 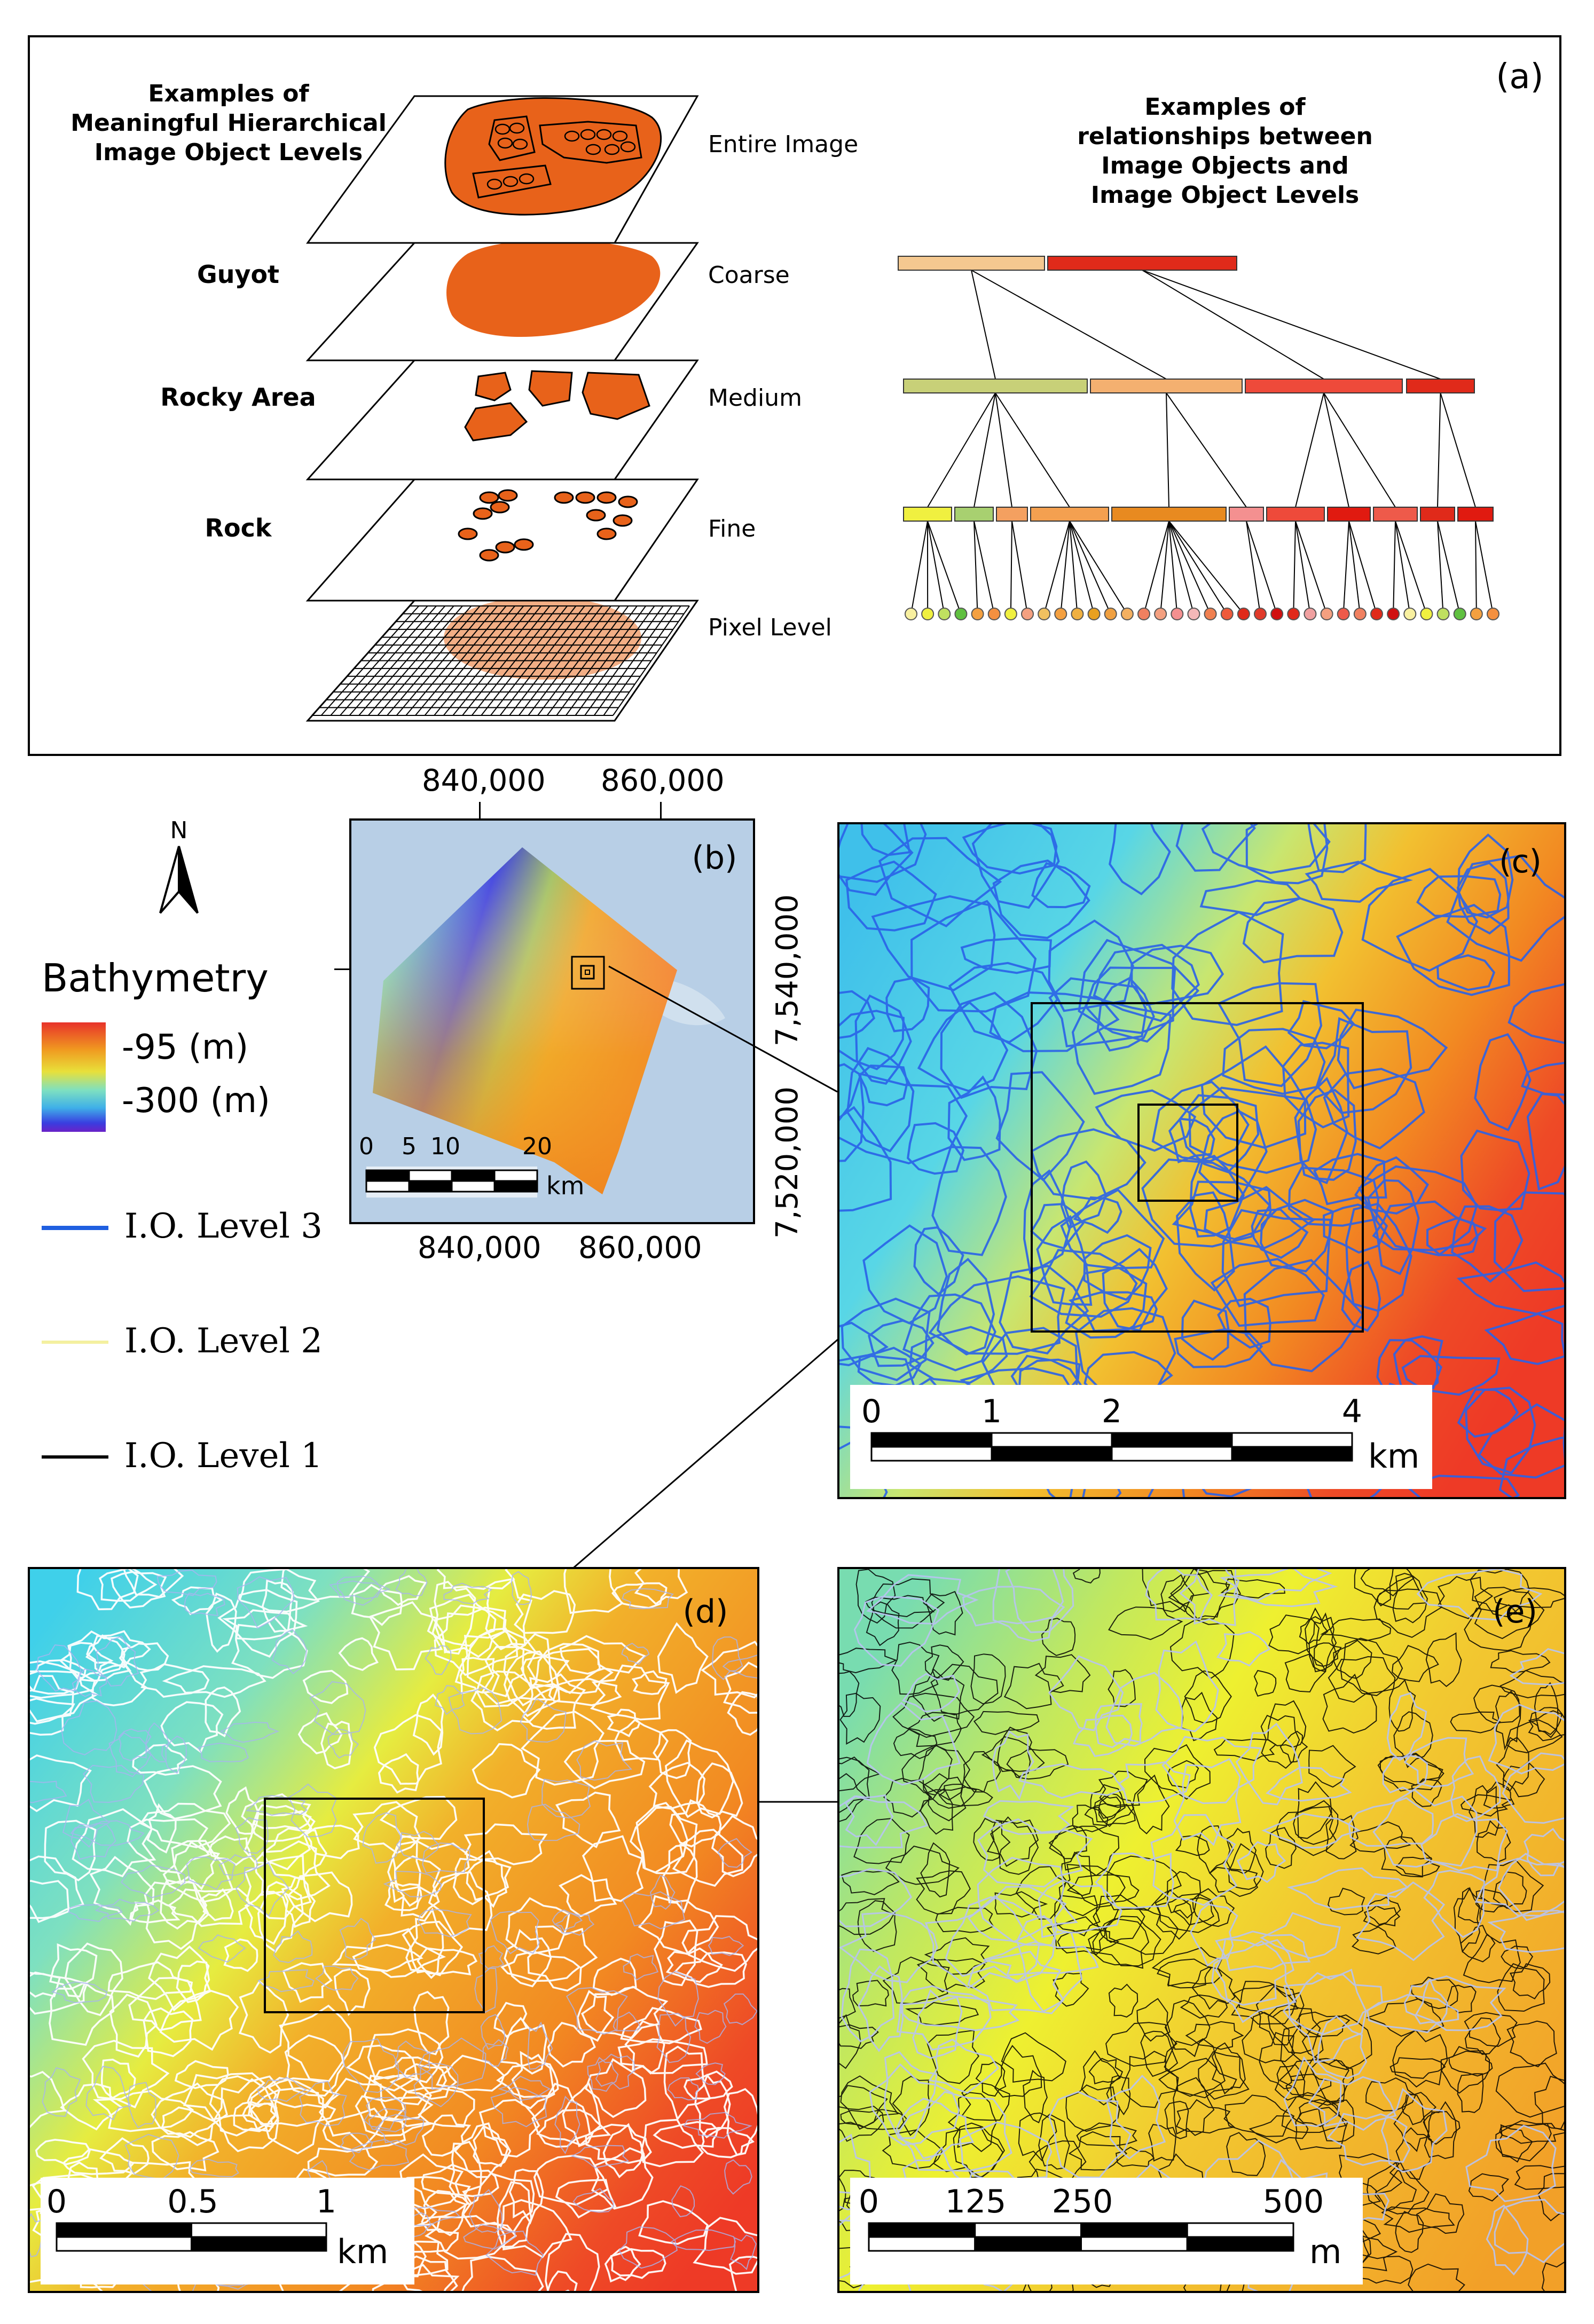 I want to click on b-scale-tick-20: 20, so click(x=537, y=1146).